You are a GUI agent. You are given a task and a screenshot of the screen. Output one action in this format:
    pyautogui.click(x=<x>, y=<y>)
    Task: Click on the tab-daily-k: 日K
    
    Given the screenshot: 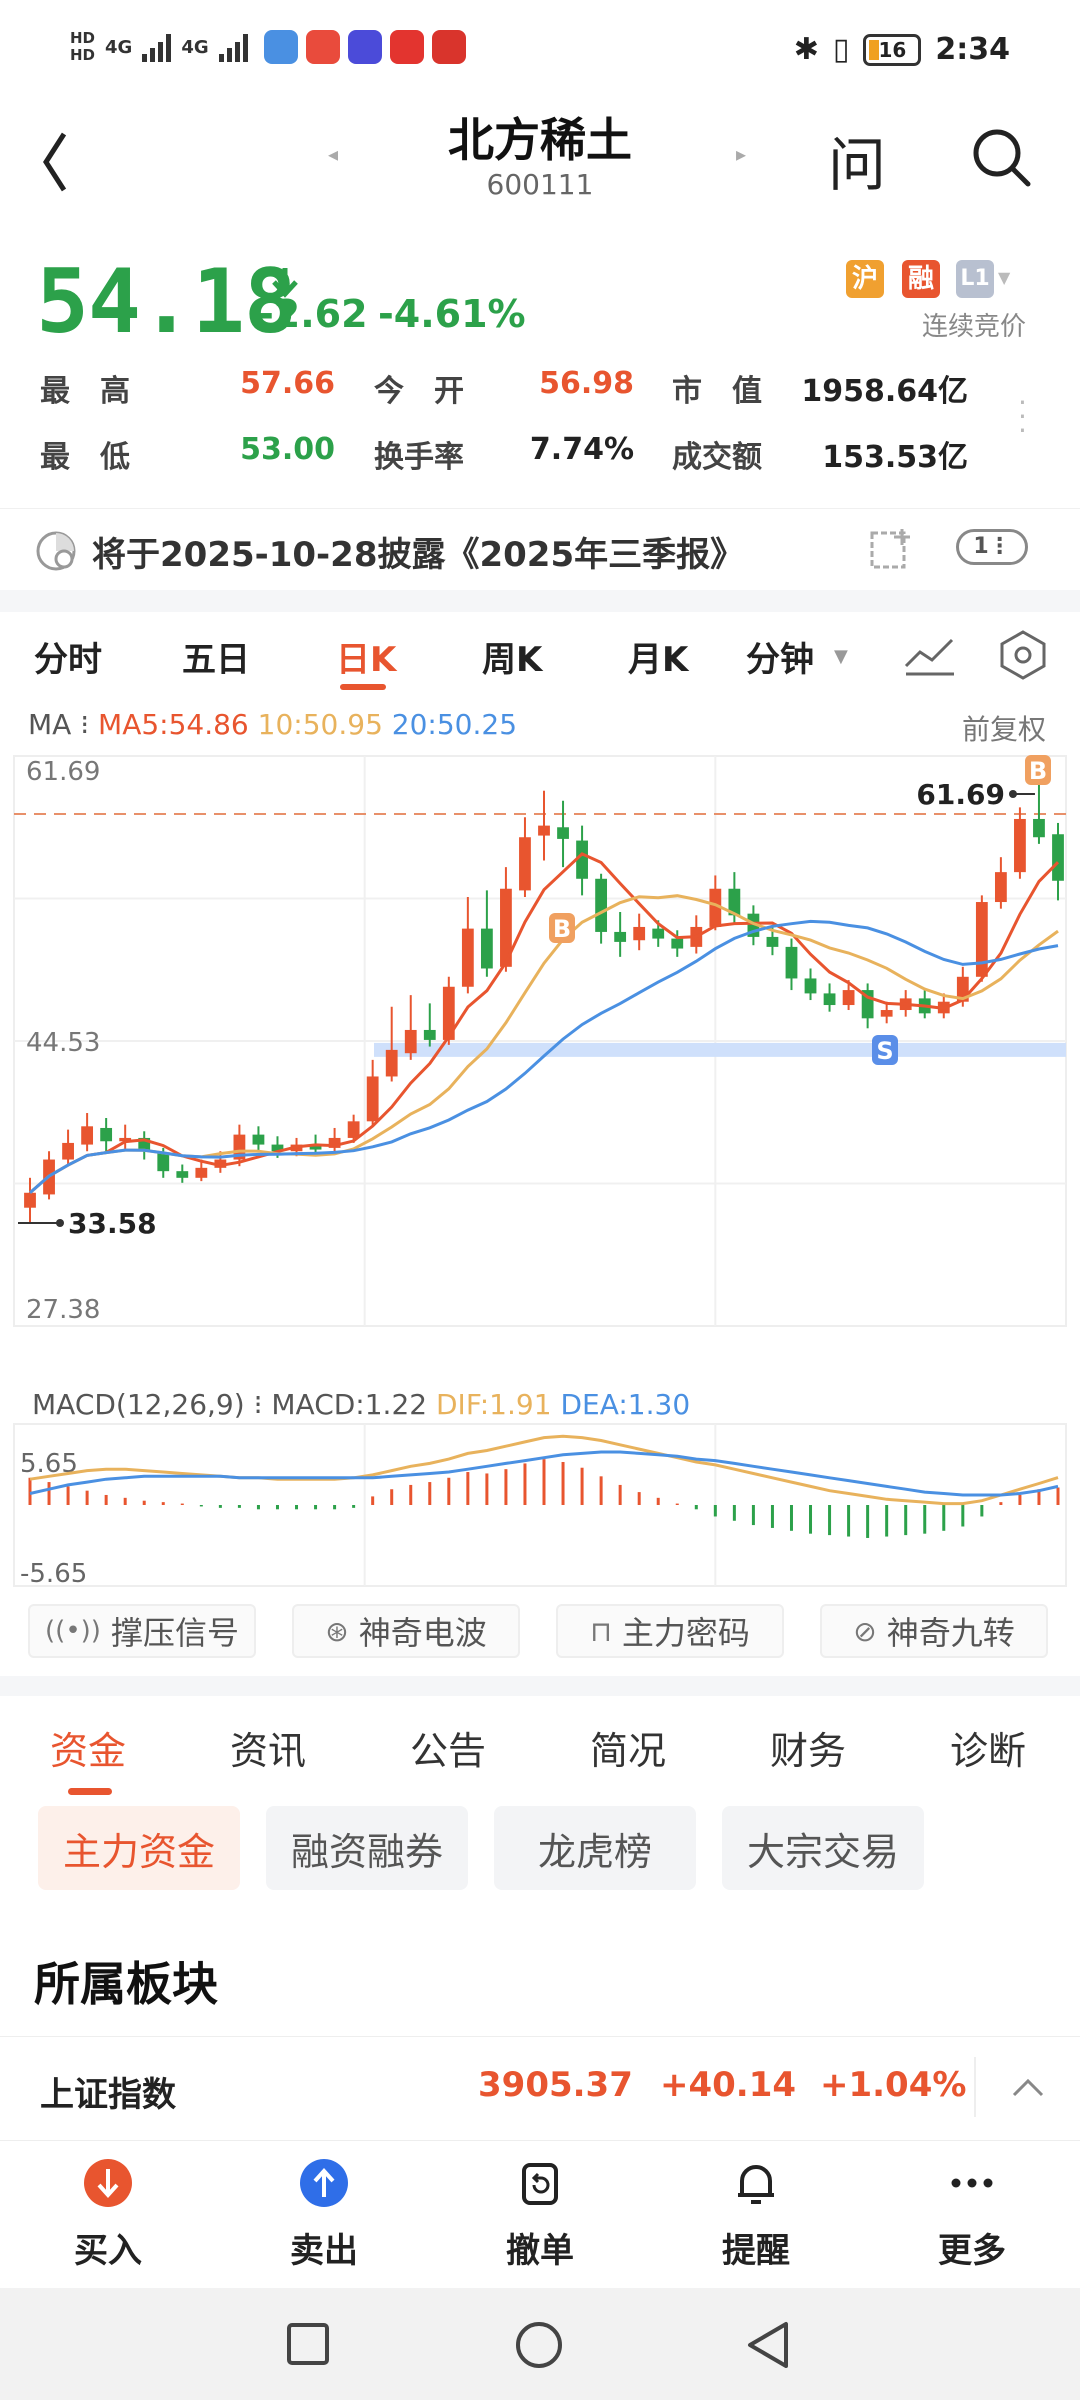 What is the action you would take?
    pyautogui.click(x=366, y=660)
    